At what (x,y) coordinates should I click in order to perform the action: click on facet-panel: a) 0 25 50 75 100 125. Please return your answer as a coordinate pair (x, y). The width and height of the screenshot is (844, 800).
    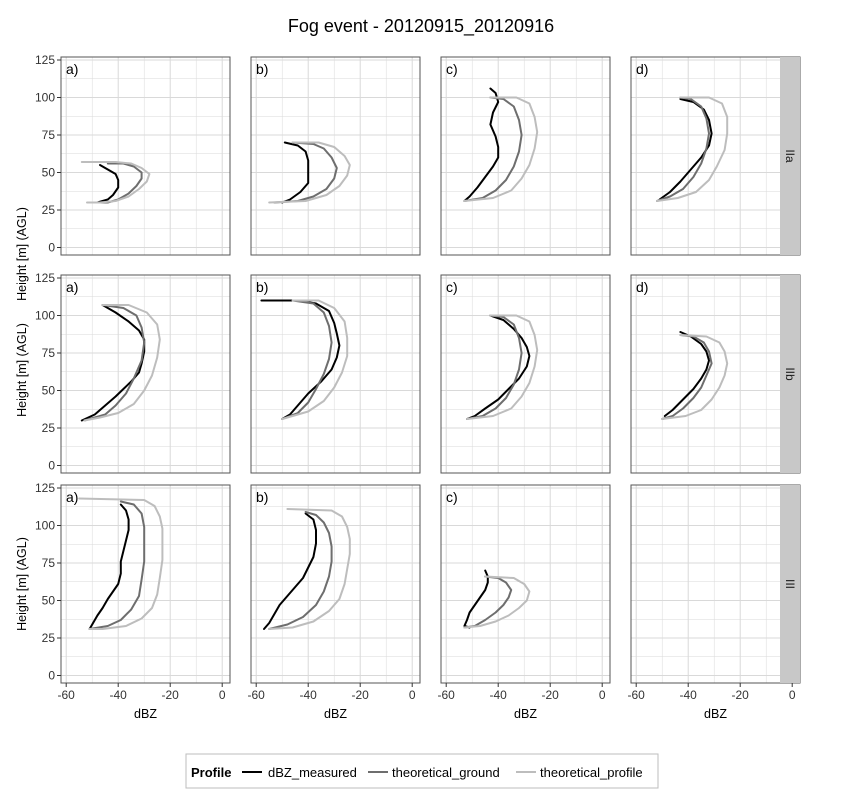
    Looking at the image, I should click on (133, 372).